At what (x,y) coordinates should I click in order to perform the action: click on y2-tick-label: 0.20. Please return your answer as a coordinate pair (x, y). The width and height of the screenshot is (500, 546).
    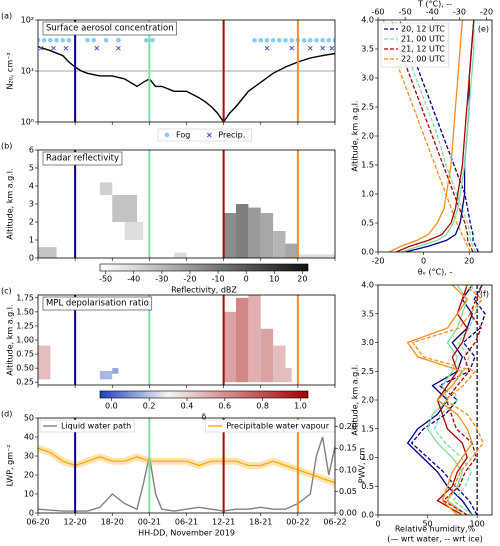
    Looking at the image, I should click on (348, 426).